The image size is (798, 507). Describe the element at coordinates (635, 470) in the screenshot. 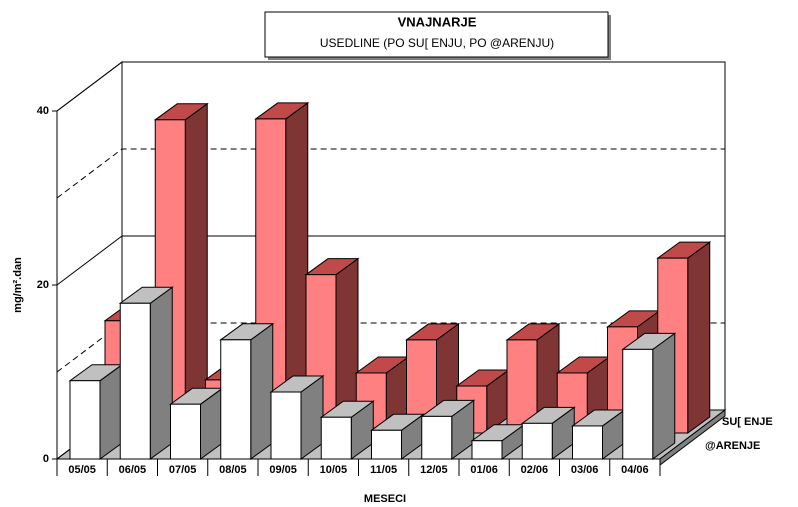

I see `x-tick-label: 04/06` at that location.